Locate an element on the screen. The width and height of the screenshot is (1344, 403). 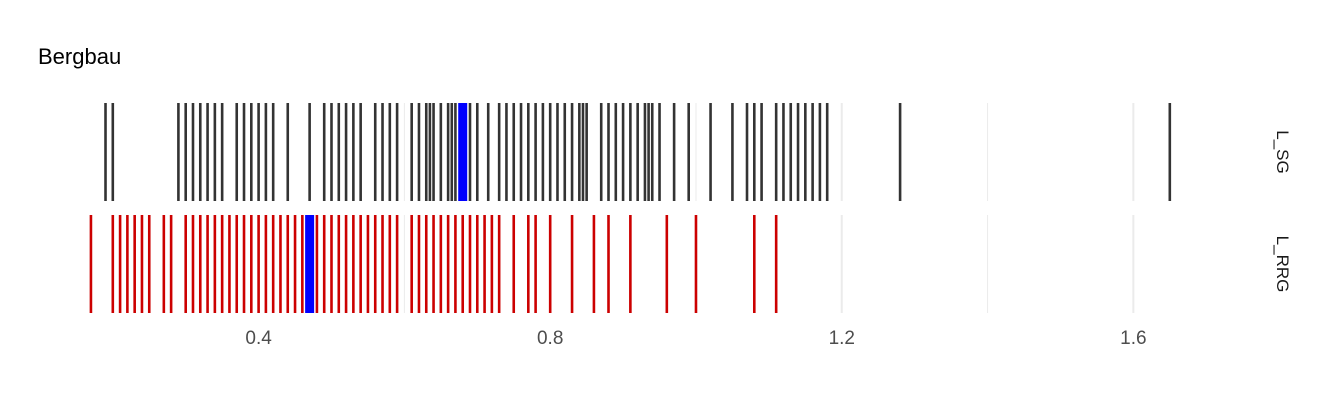
x-axis: 0.4 0.8 1.2 1.6 is located at coordinates (695, 338).